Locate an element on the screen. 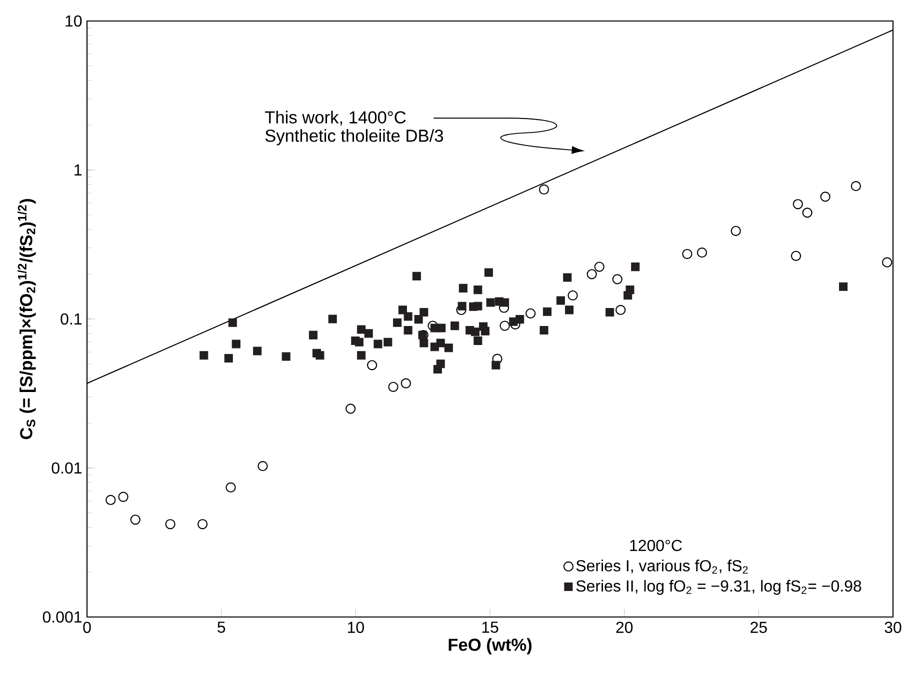 The width and height of the screenshot is (909, 677). x-tick-label: 25 is located at coordinates (758, 628).